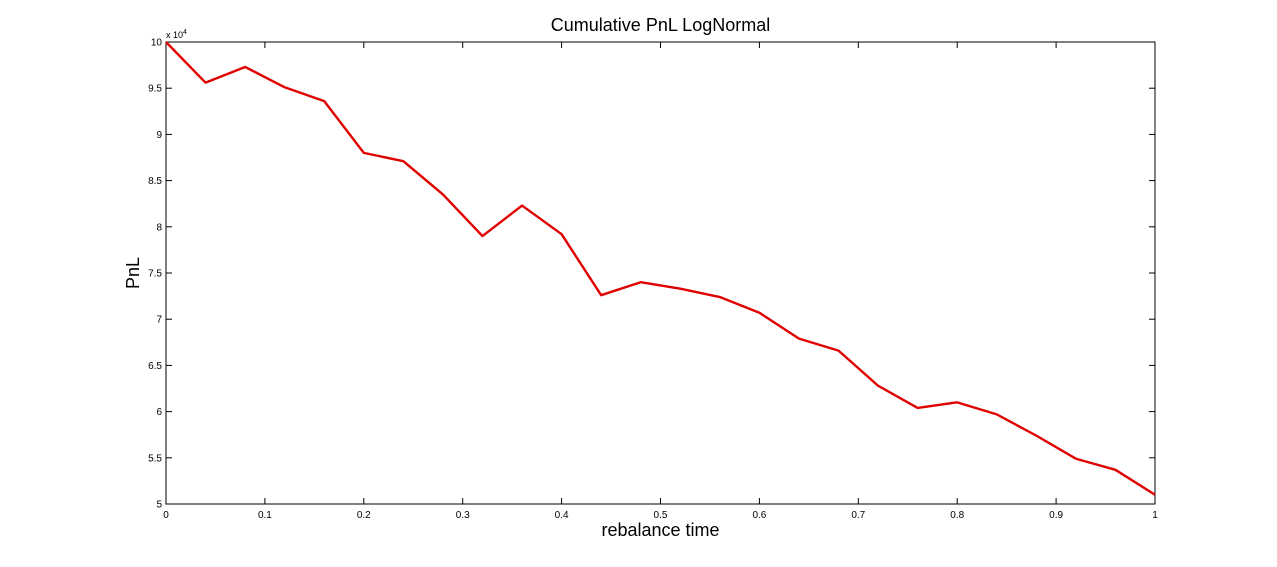 Image resolution: width=1277 pixels, height=567 pixels. I want to click on y-tick-labels: 5 5.5 6 6.5 7 7.5 8 8.5 9 9.5 10, so click(155, 274).